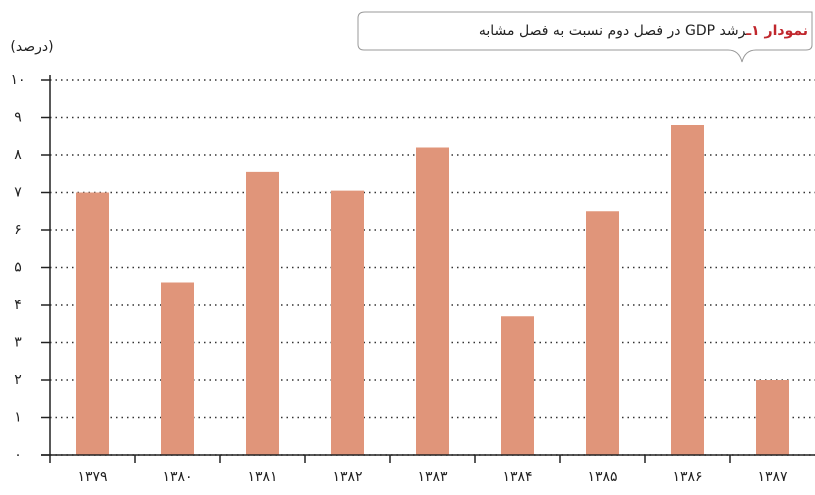 The height and width of the screenshot is (495, 815). I want to click on y-tick-label: ۳, so click(18, 343).